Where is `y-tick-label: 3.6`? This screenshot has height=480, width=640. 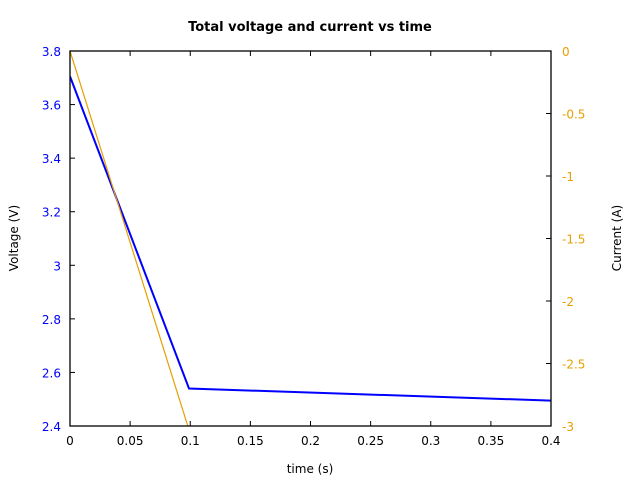
y-tick-label: 3.6 is located at coordinates (51, 106).